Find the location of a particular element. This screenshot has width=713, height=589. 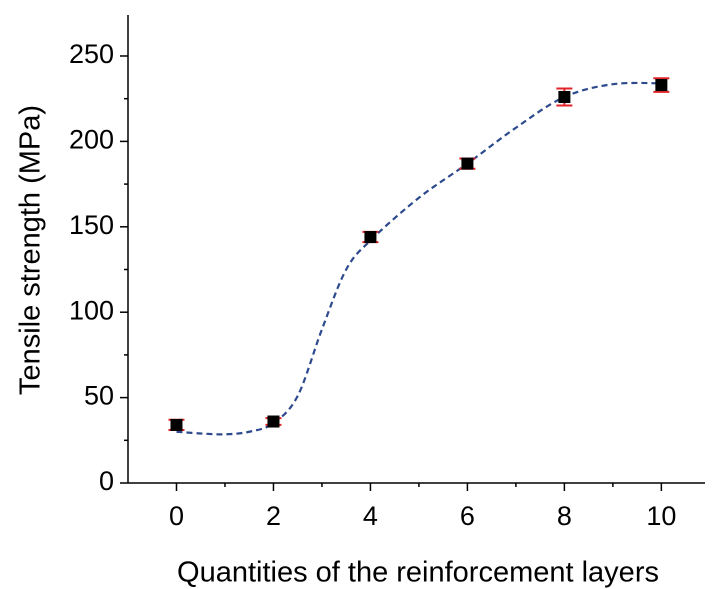

x-axis-title: Quantities of the reinforcement layers is located at coordinates (418, 573).